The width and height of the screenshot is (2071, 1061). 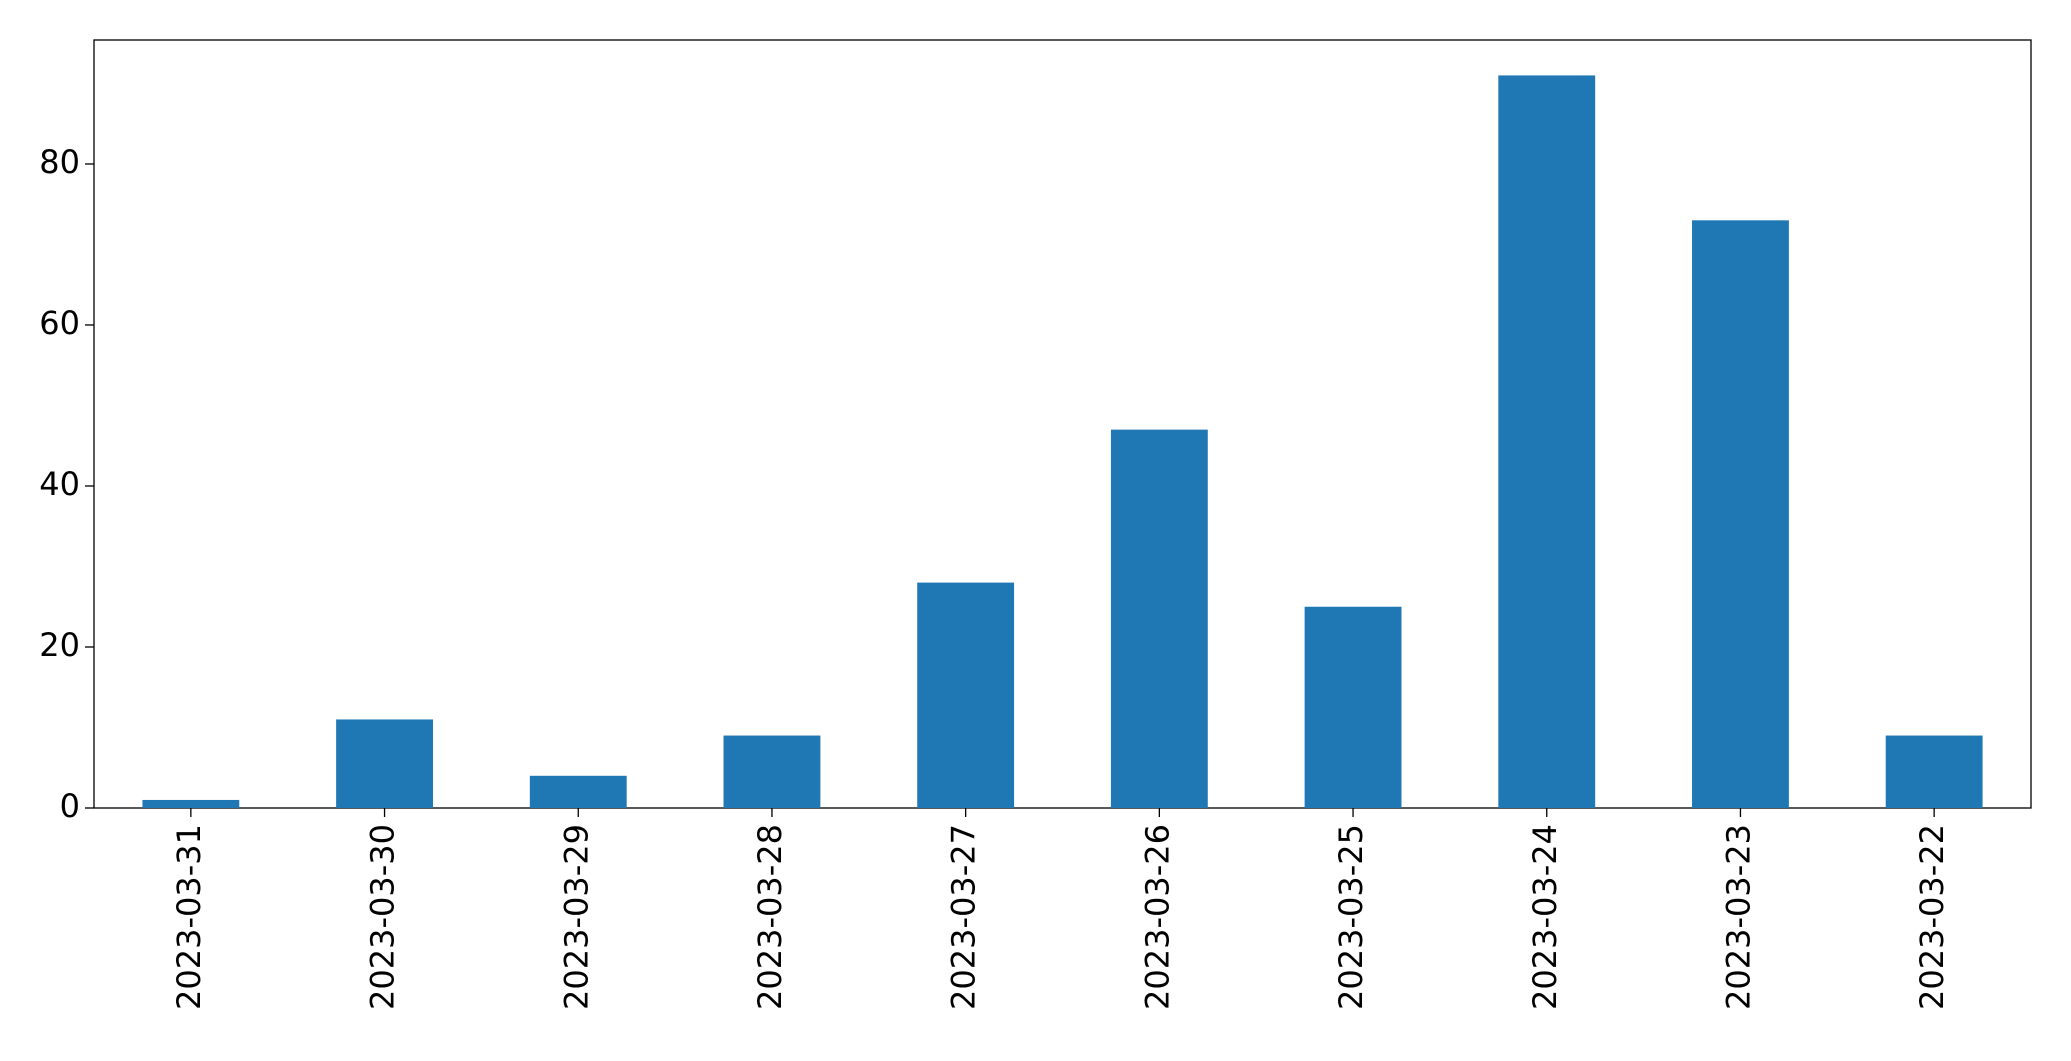 I want to click on x-tick-label: 2023-03-23, so click(x=1738, y=917).